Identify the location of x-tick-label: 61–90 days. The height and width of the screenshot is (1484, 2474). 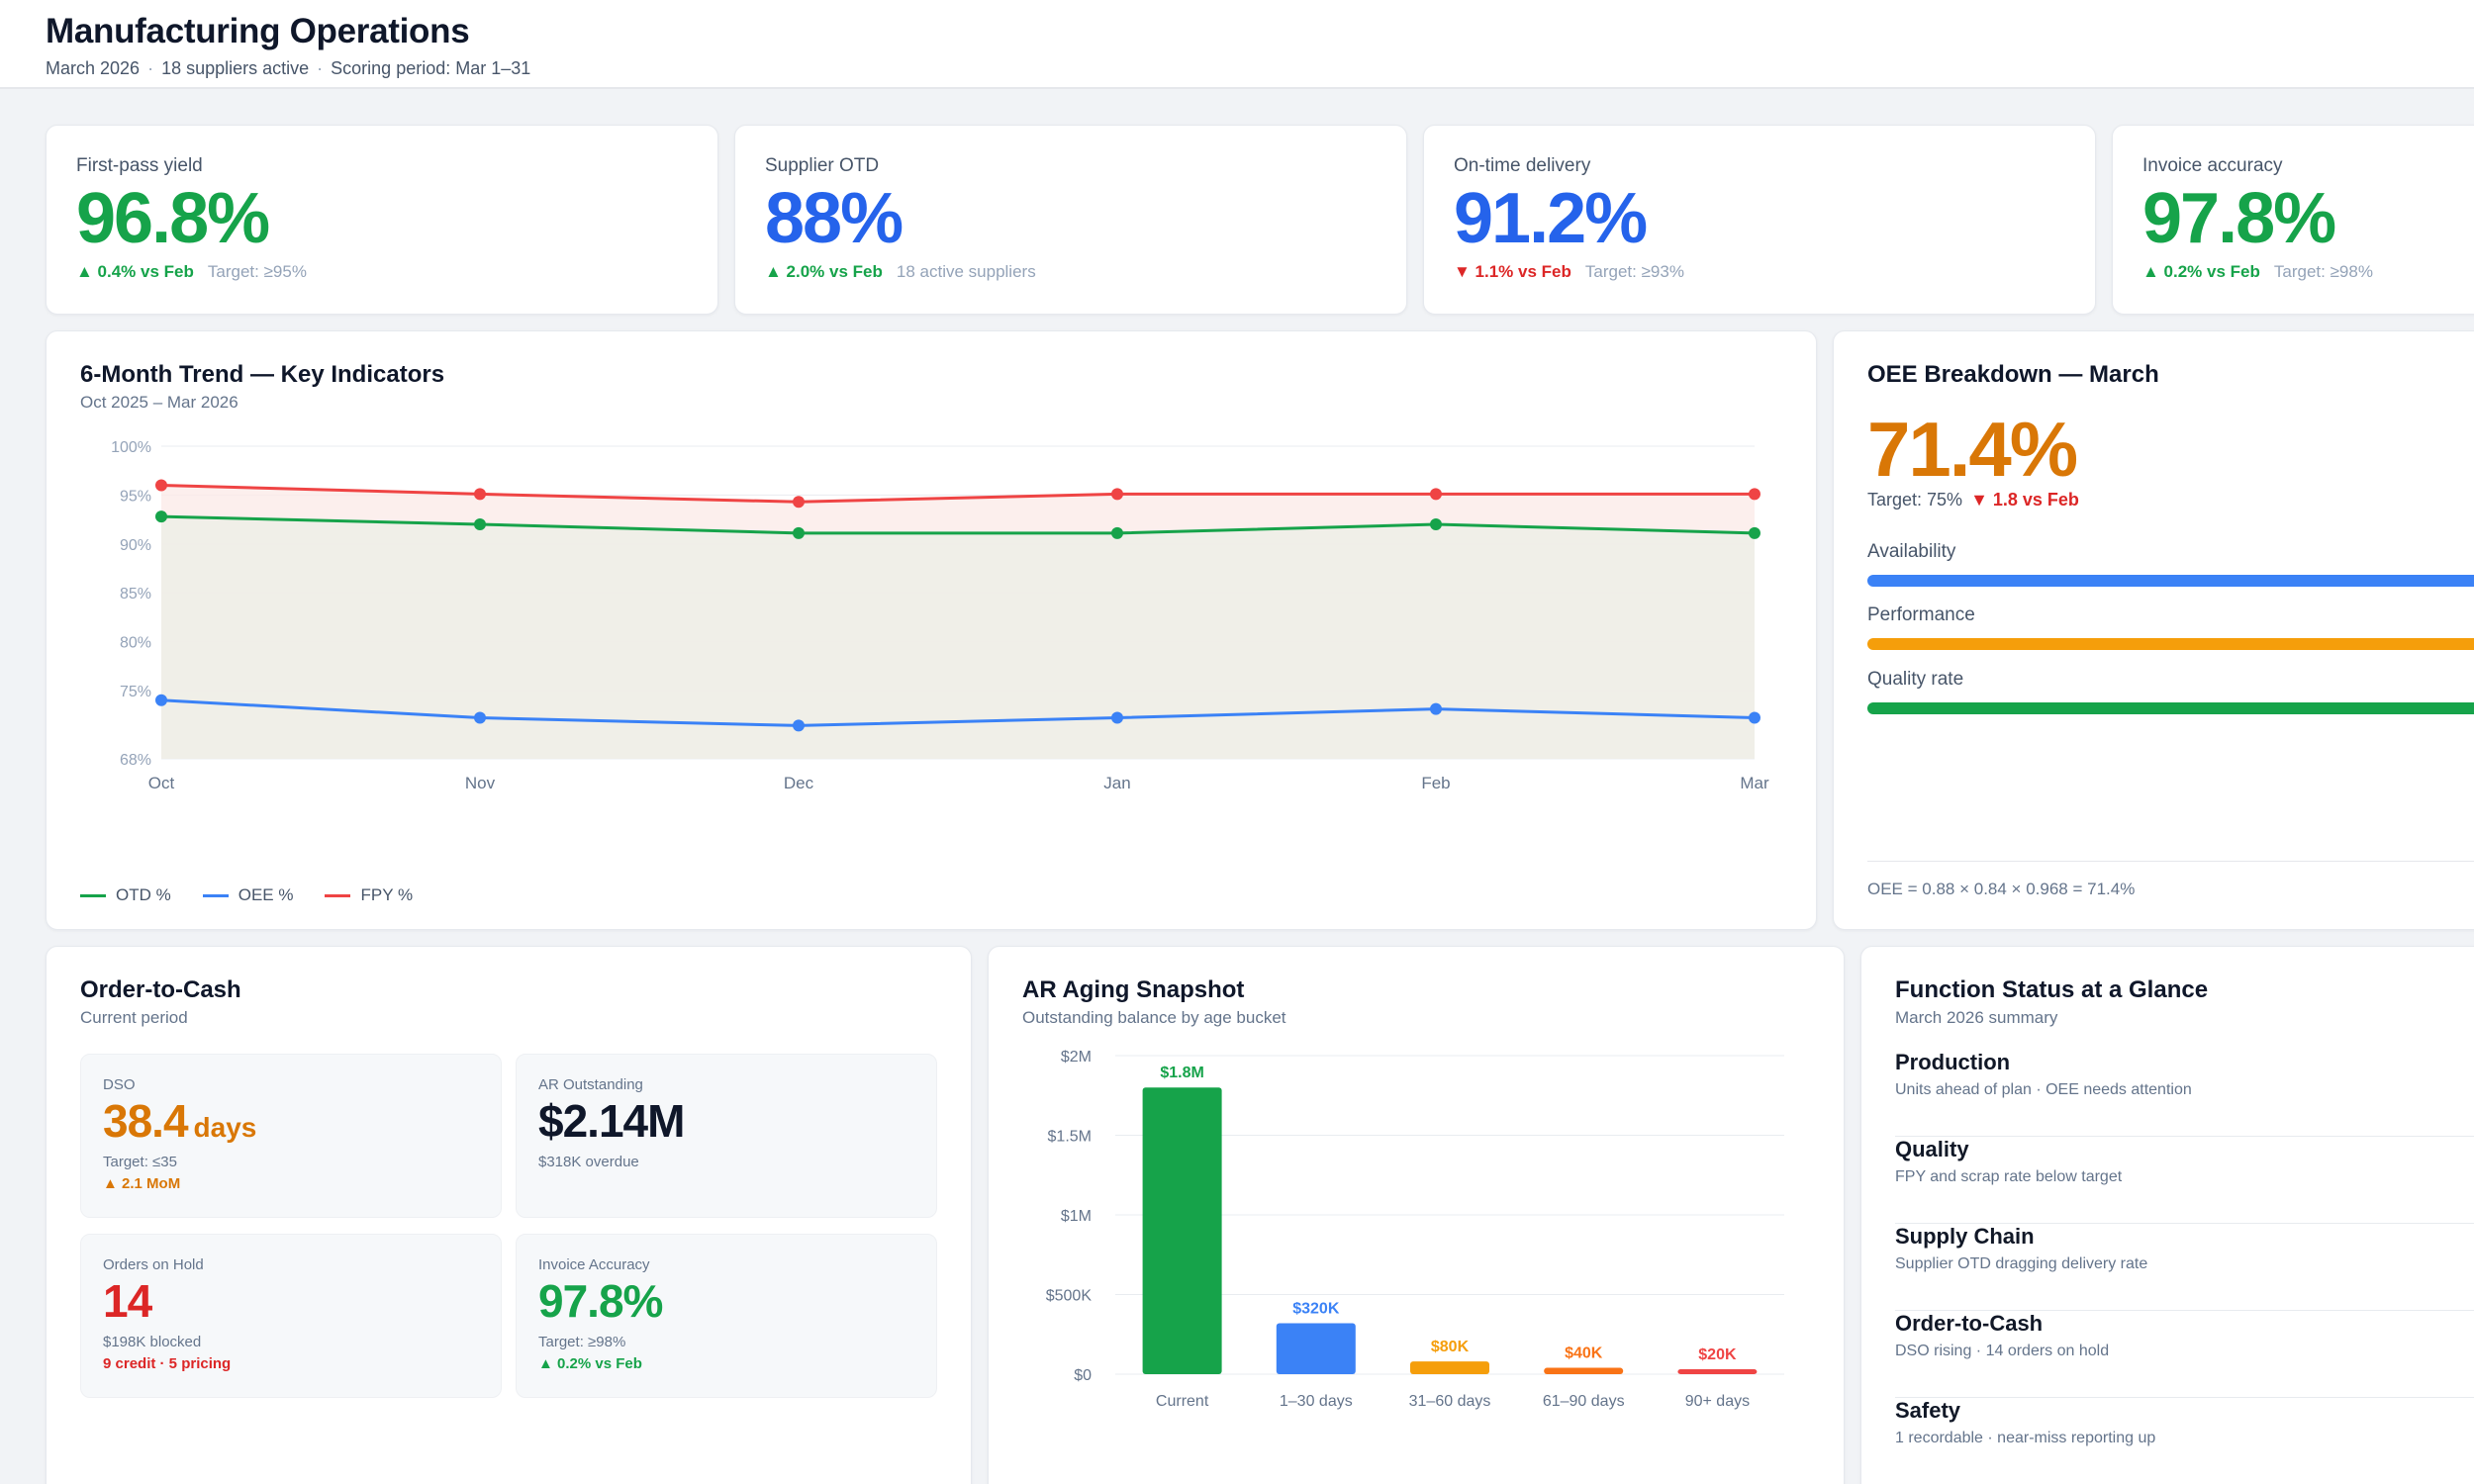
(1584, 1401).